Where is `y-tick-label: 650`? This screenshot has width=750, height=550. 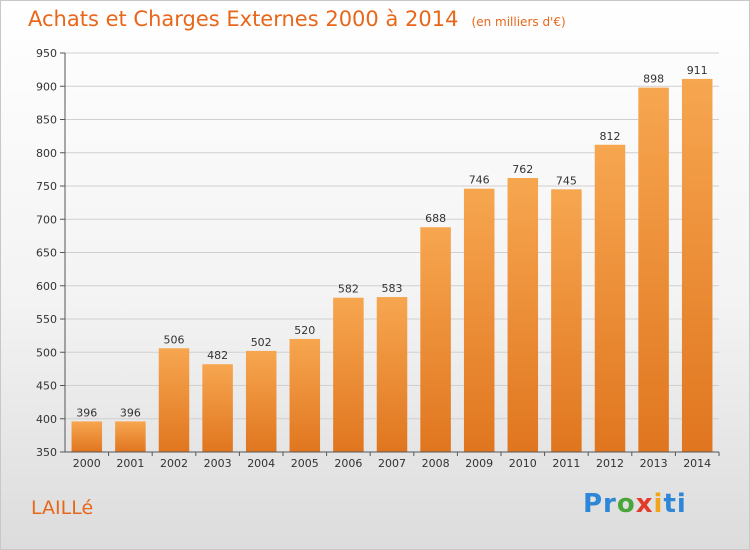
y-tick-label: 650 is located at coordinates (46, 253).